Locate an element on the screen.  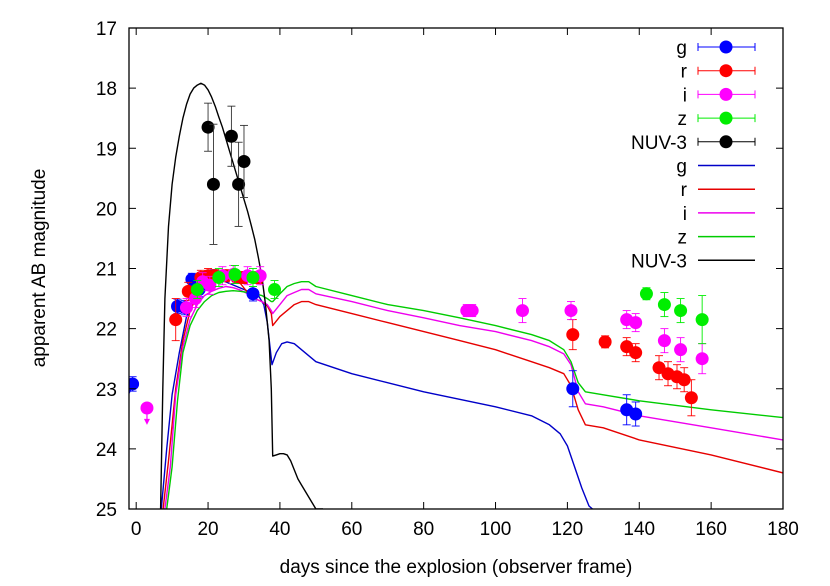
y-axis-label: apparent AB magnitude is located at coordinates (39, 268).